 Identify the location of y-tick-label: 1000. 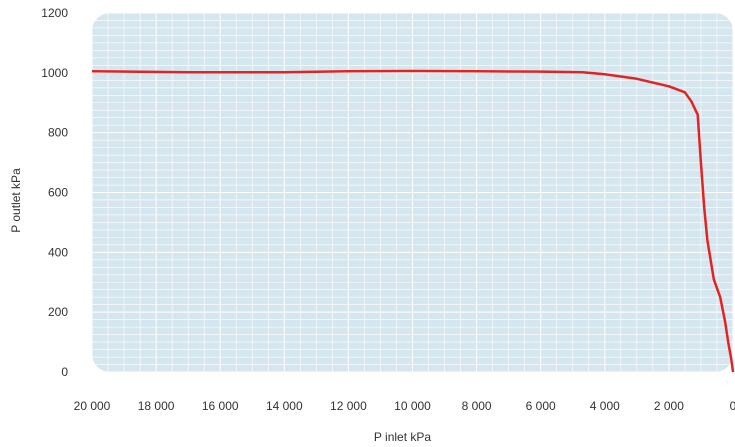
(54, 73).